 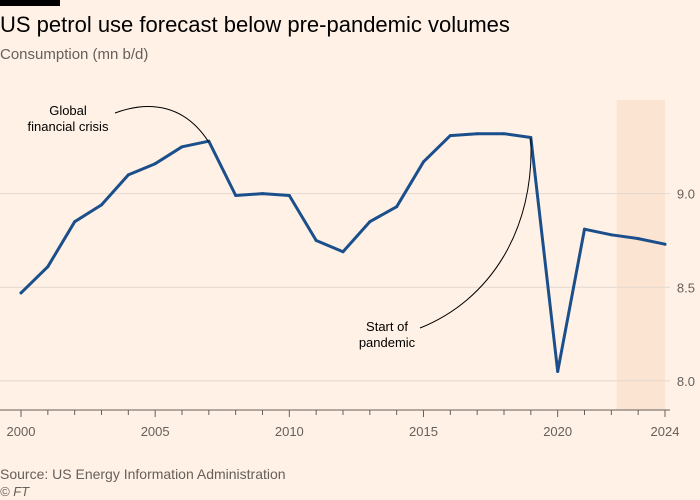 I want to click on forecast-band, so click(x=640, y=255).